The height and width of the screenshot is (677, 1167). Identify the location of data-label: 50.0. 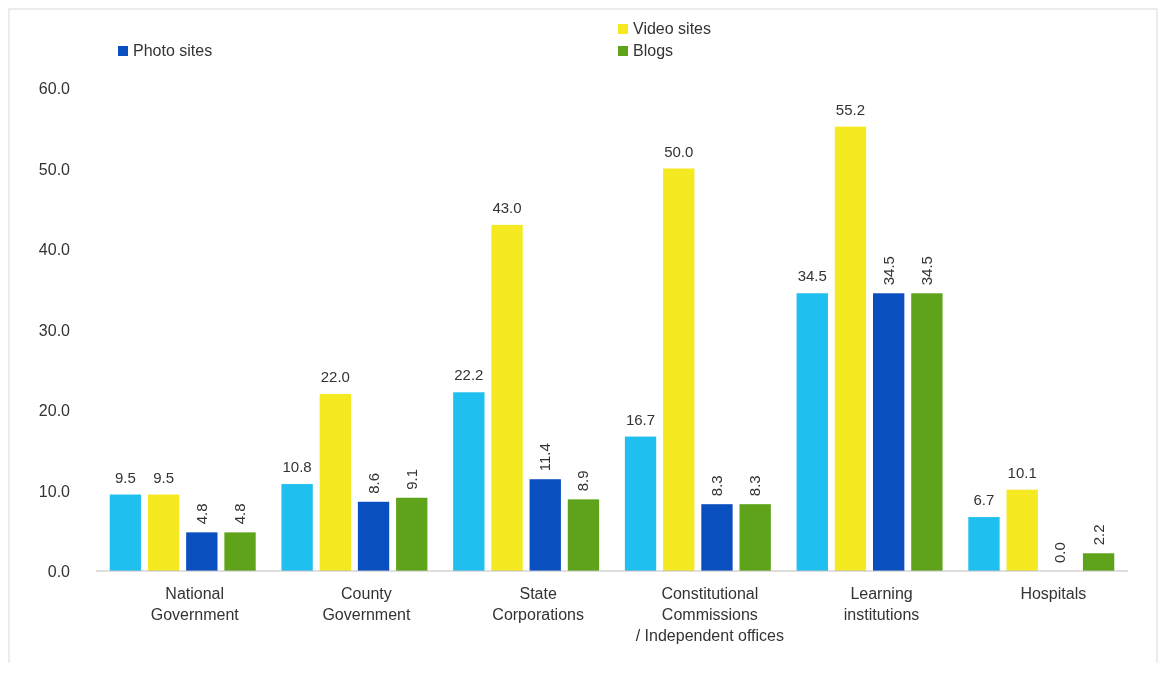
(679, 151).